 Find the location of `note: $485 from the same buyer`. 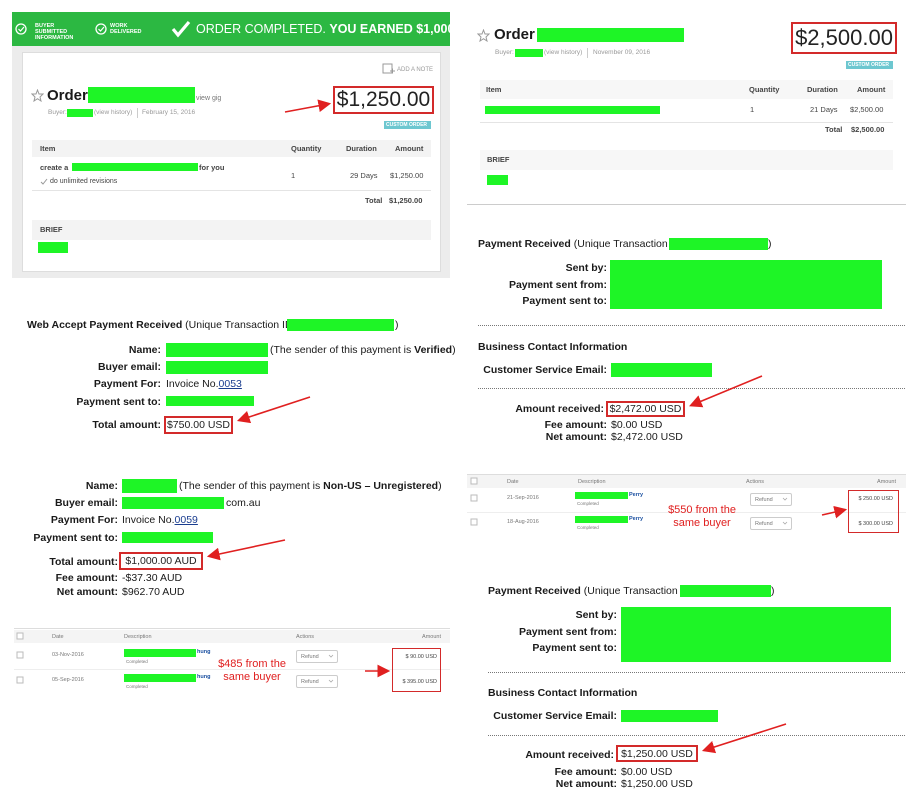

note: $485 from the same buyer is located at coordinates (252, 670).